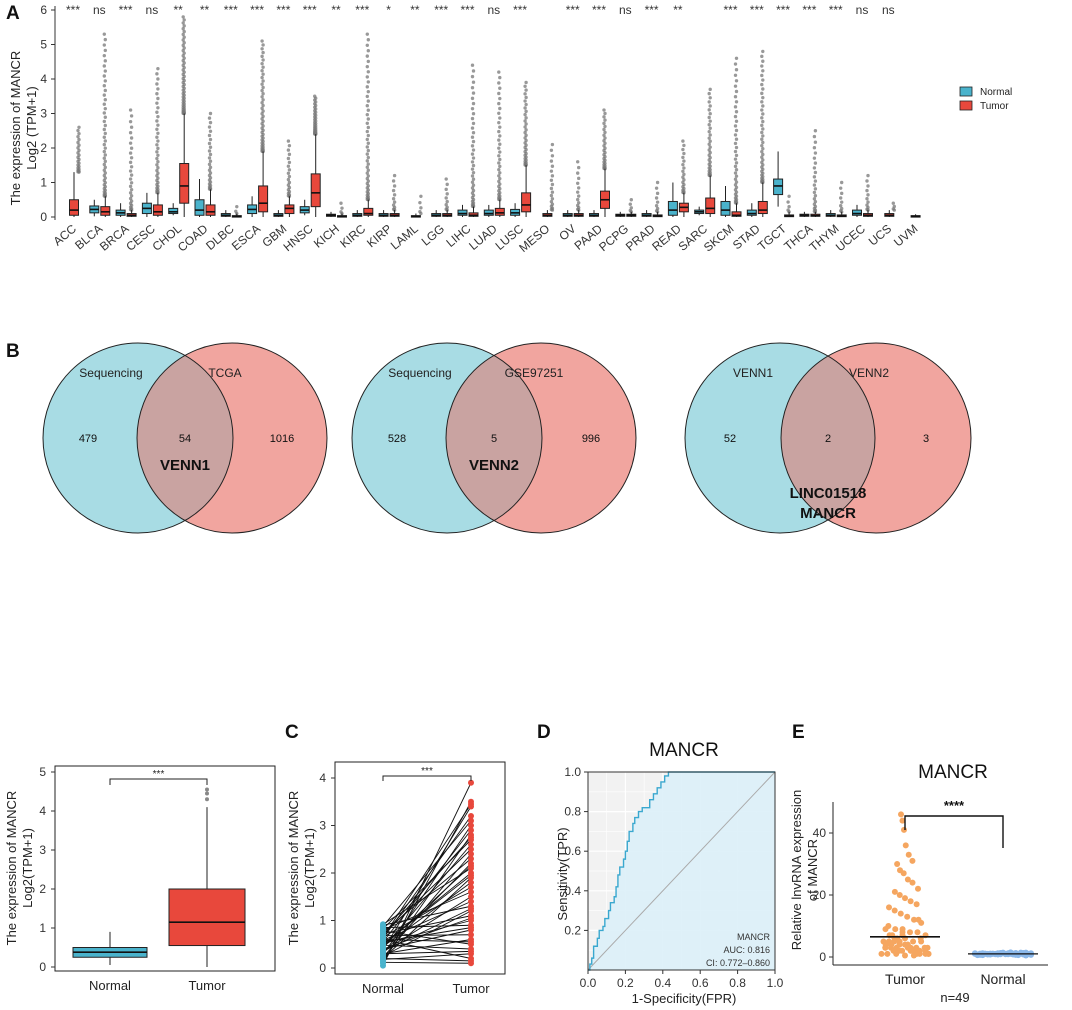 This screenshot has height=1010, width=1072. Describe the element at coordinates (488, 212) in the screenshot. I see `normal-box` at that location.